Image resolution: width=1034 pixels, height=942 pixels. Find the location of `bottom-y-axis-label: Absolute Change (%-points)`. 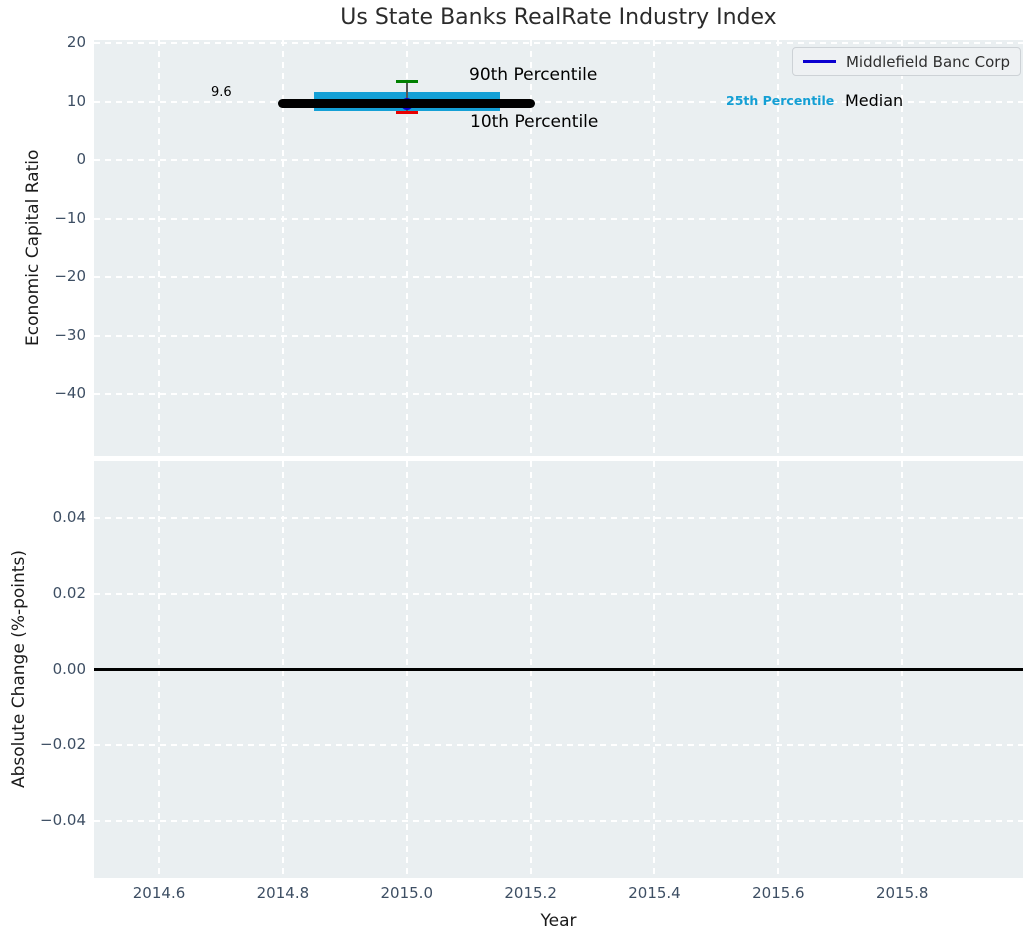

bottom-y-axis-label: Absolute Change (%-points) is located at coordinates (19, 669).